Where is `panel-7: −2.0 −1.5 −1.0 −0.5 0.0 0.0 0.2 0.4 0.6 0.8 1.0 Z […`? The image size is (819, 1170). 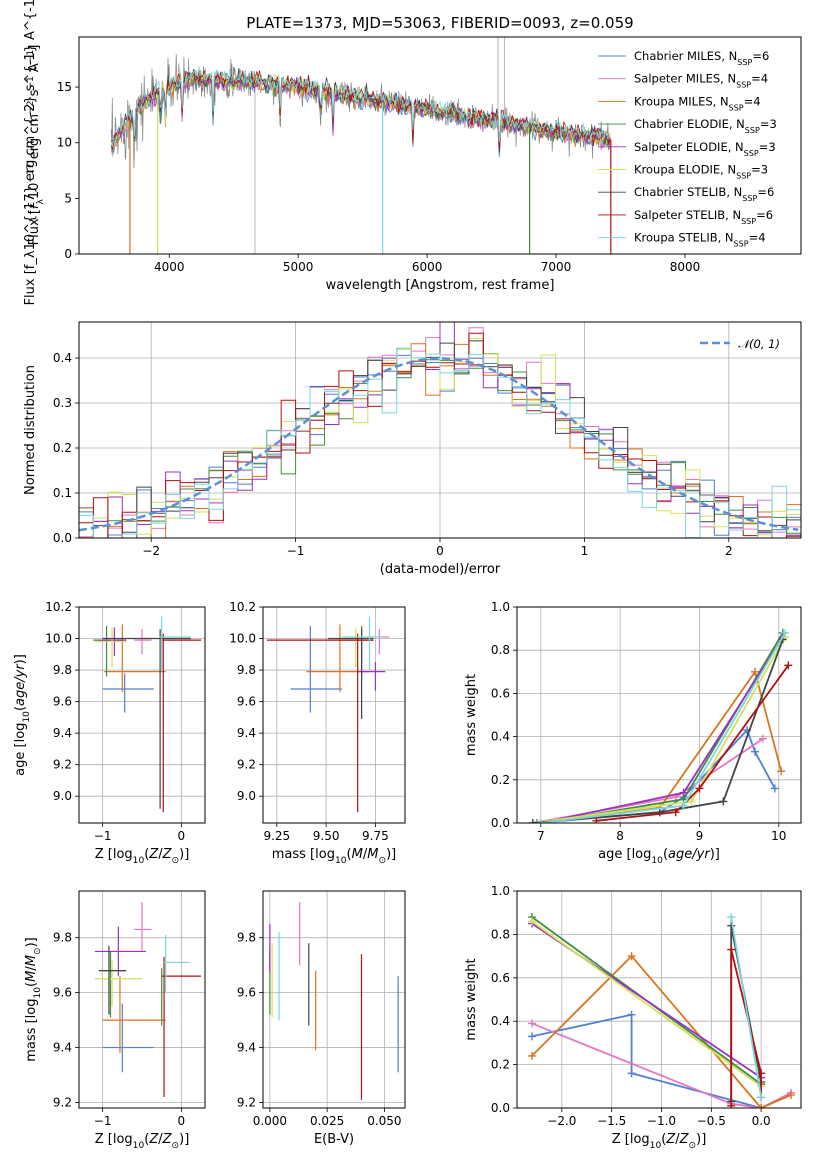
panel-7: −2.0 −1.5 −1.0 −0.5 0.0 0.0 0.2 0.4 0.6 0.8 1.0 Z [… is located at coordinates (633, 1017).